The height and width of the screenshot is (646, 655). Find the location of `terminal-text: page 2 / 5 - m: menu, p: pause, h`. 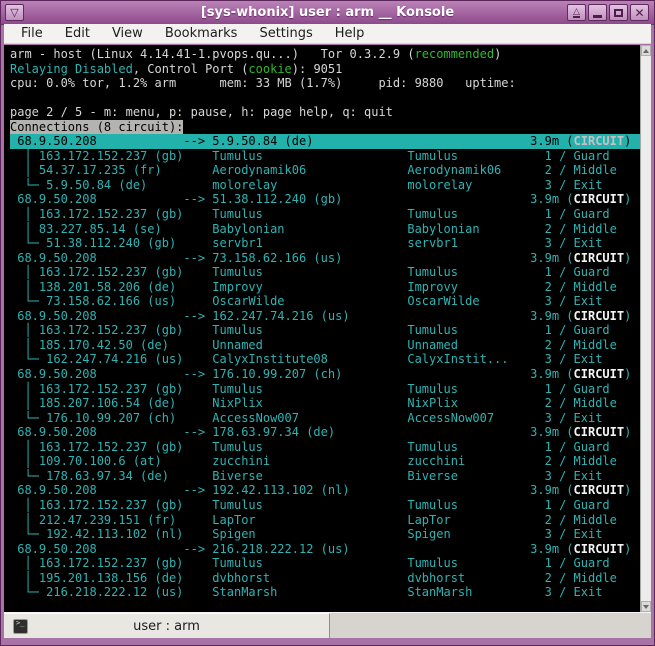

terminal-text: page 2 / 5 - m: menu, p: pause, h is located at coordinates (201, 112).